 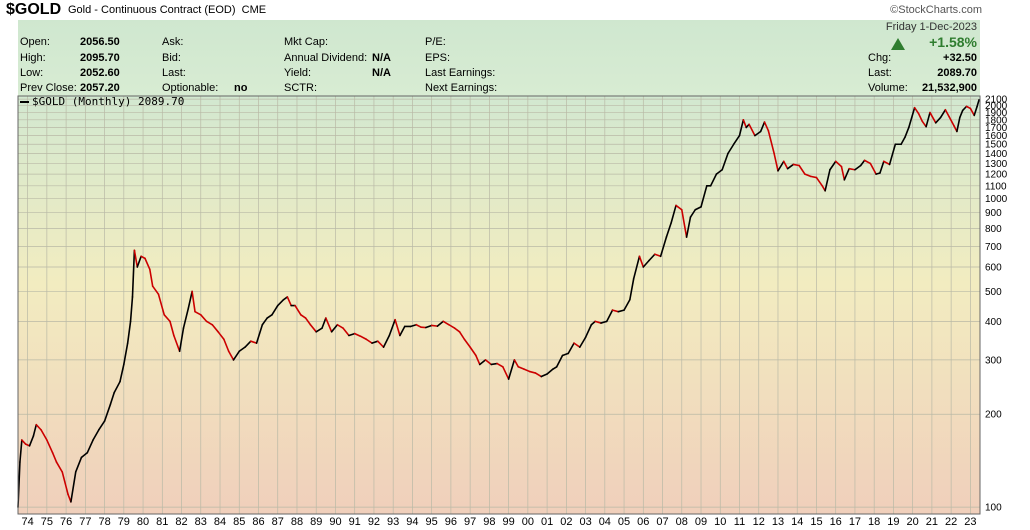 What do you see at coordinates (100, 73) in the screenshot?
I see `low-value: 2052.60` at bounding box center [100, 73].